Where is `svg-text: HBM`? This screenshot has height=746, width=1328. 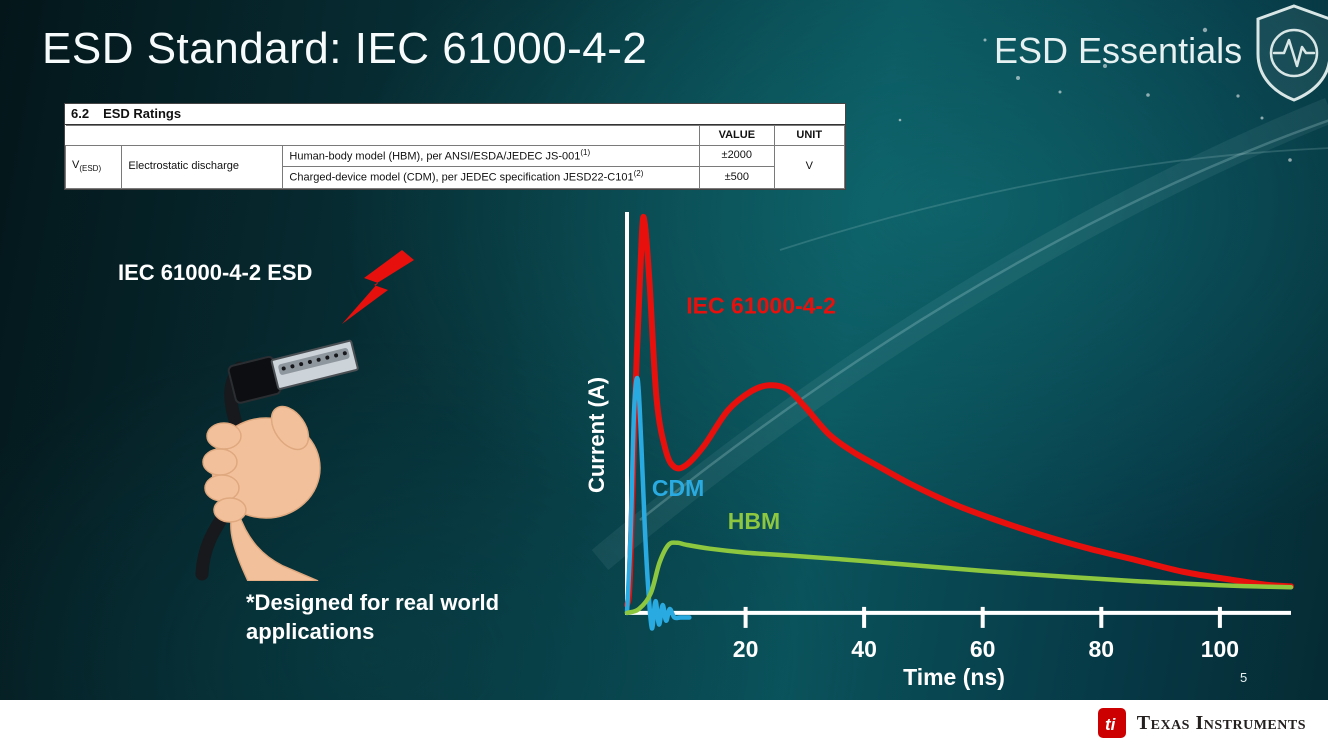
svg-text: HBM is located at coordinates (754, 521).